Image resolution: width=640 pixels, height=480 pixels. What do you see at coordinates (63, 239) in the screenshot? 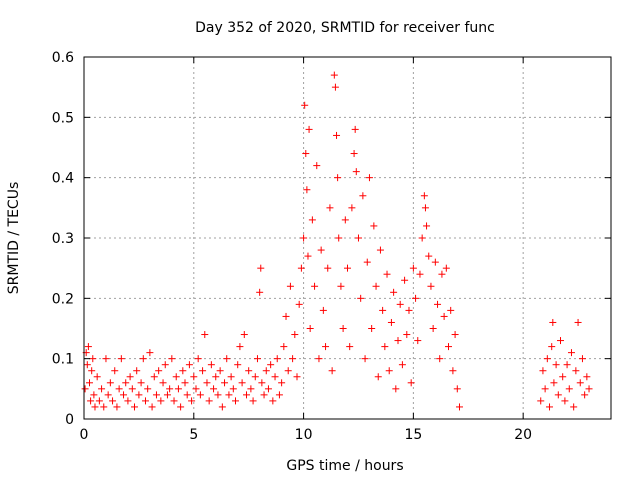
I see `y-tick-label: 0.3` at bounding box center [63, 239].